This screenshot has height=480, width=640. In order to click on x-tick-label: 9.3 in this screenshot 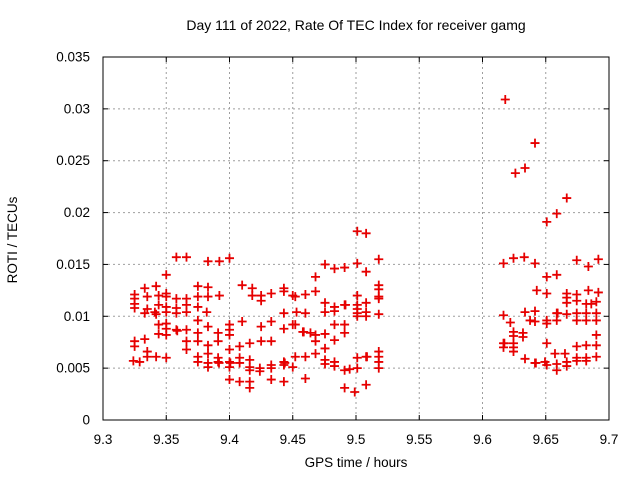, I will do `click(103, 439)`.